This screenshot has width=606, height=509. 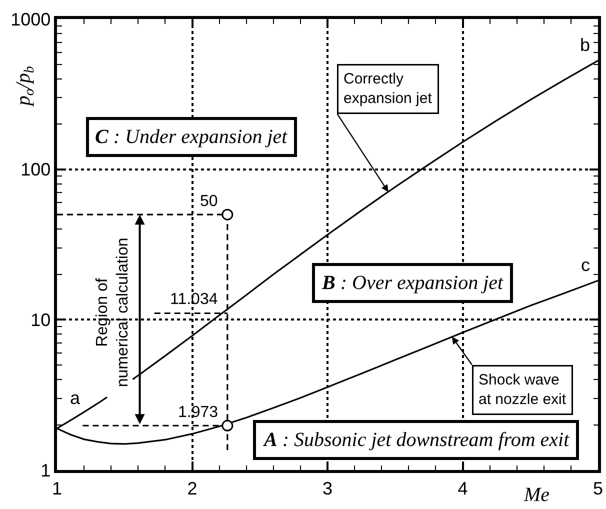 What do you see at coordinates (463, 488) in the screenshot?
I see `x-tick-label: 4` at bounding box center [463, 488].